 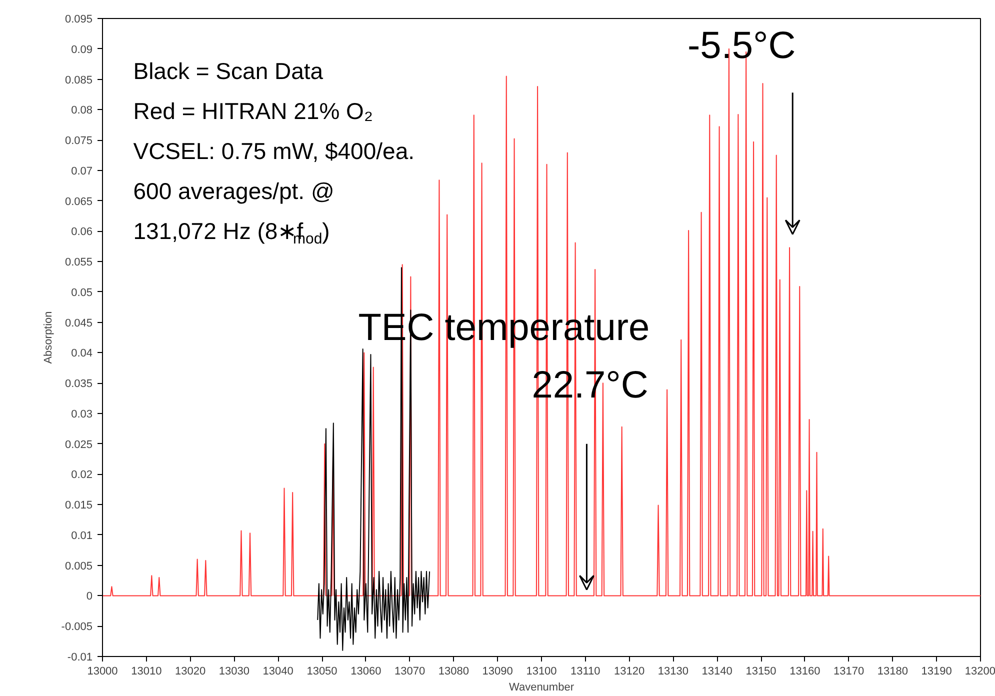 I want to click on y-tick-label: 0.025, so click(x=78, y=444).